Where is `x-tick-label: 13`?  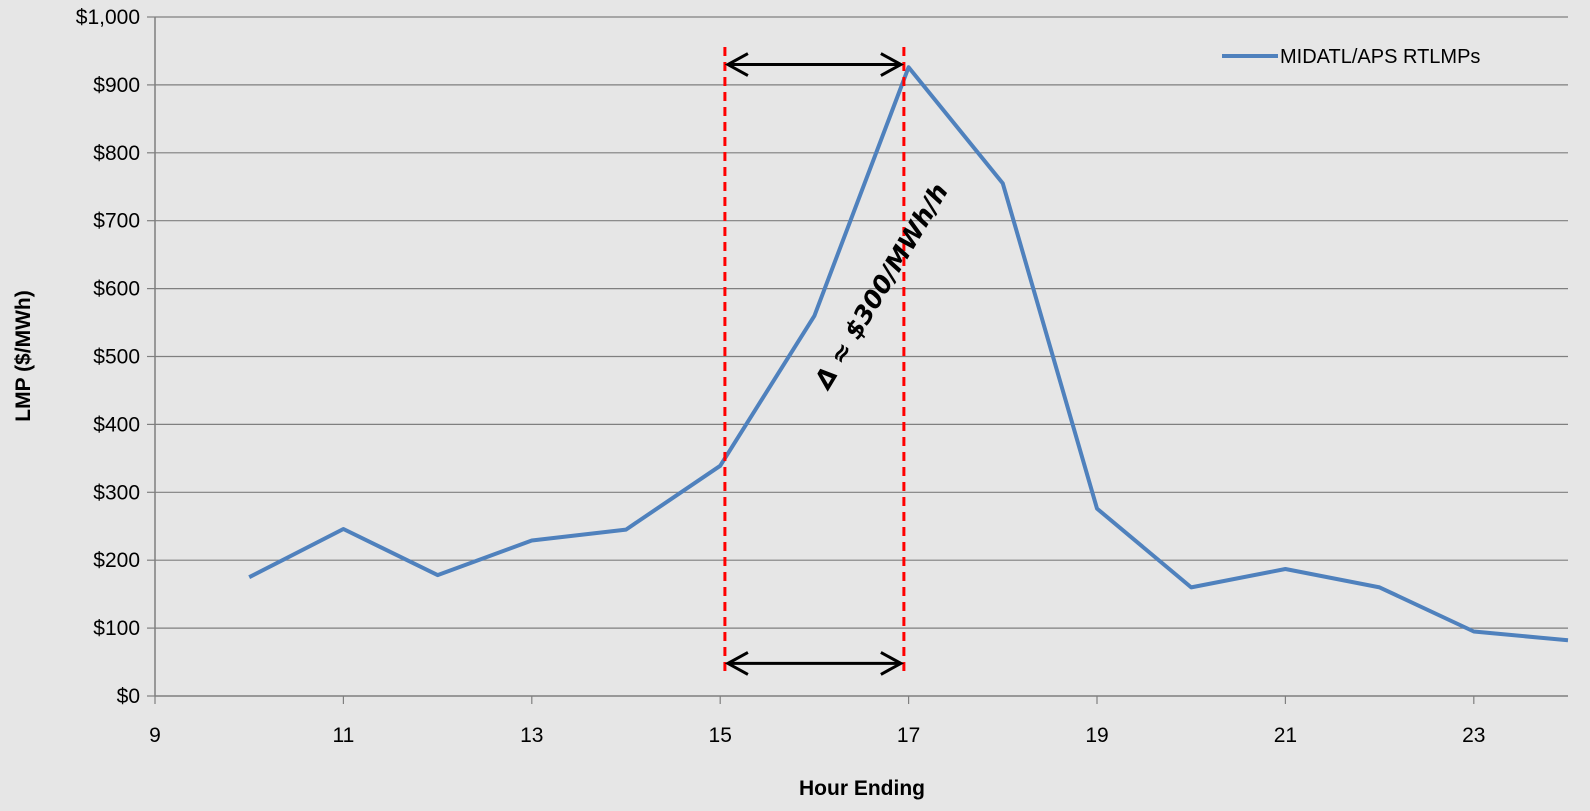 x-tick-label: 13 is located at coordinates (531, 735).